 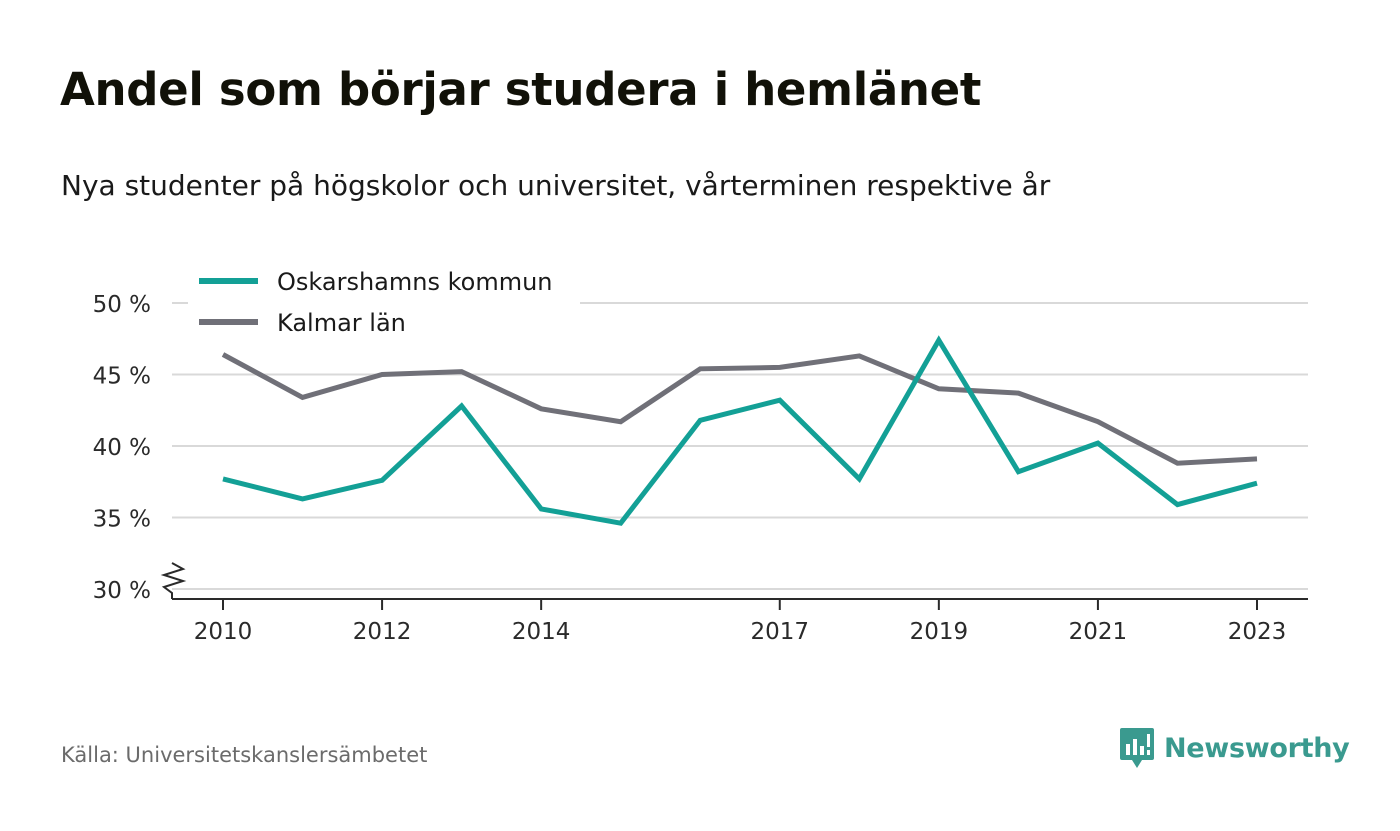 What do you see at coordinates (415, 282) in the screenshot?
I see `legend-label: Oskarshamns kommun` at bounding box center [415, 282].